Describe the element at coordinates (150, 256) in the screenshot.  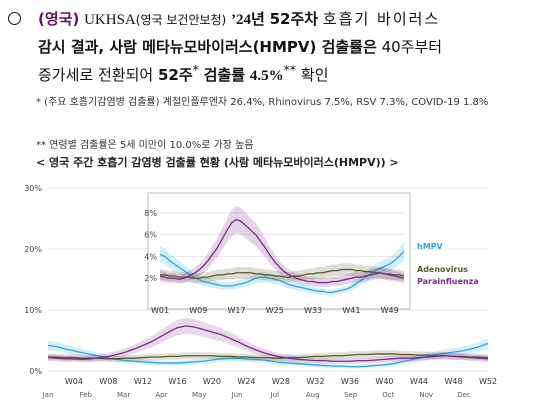
I see `inset-y-tick-label: 4%` at that location.